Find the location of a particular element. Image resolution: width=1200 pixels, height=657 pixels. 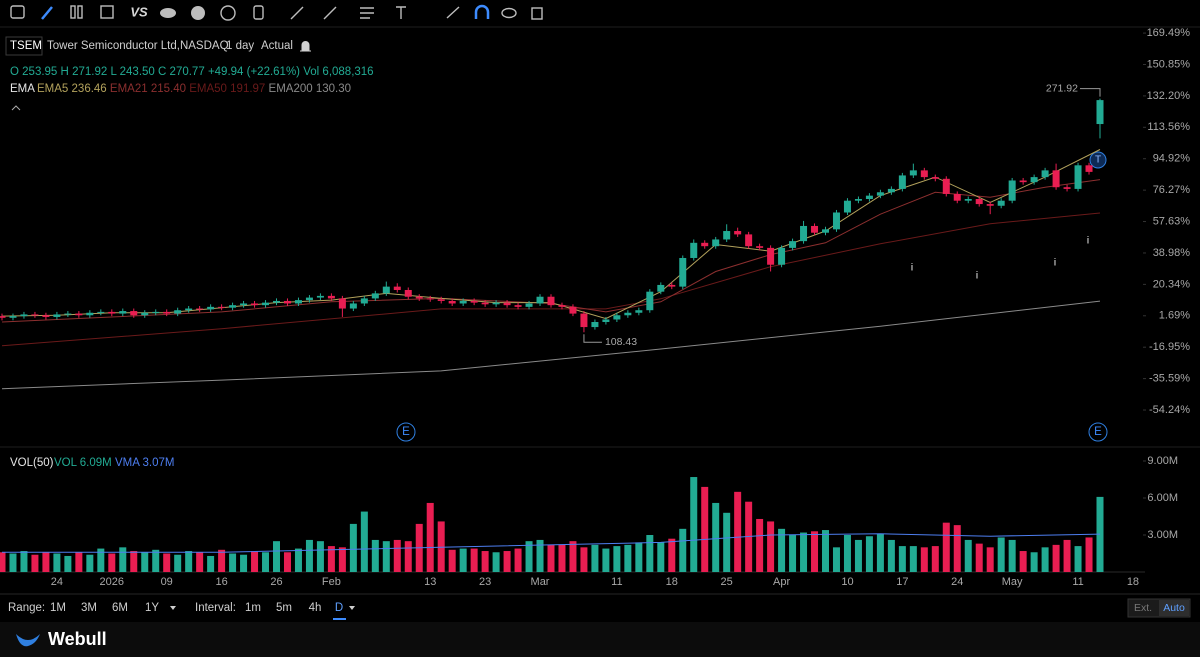

interval-button: 1m is located at coordinates (253, 608).